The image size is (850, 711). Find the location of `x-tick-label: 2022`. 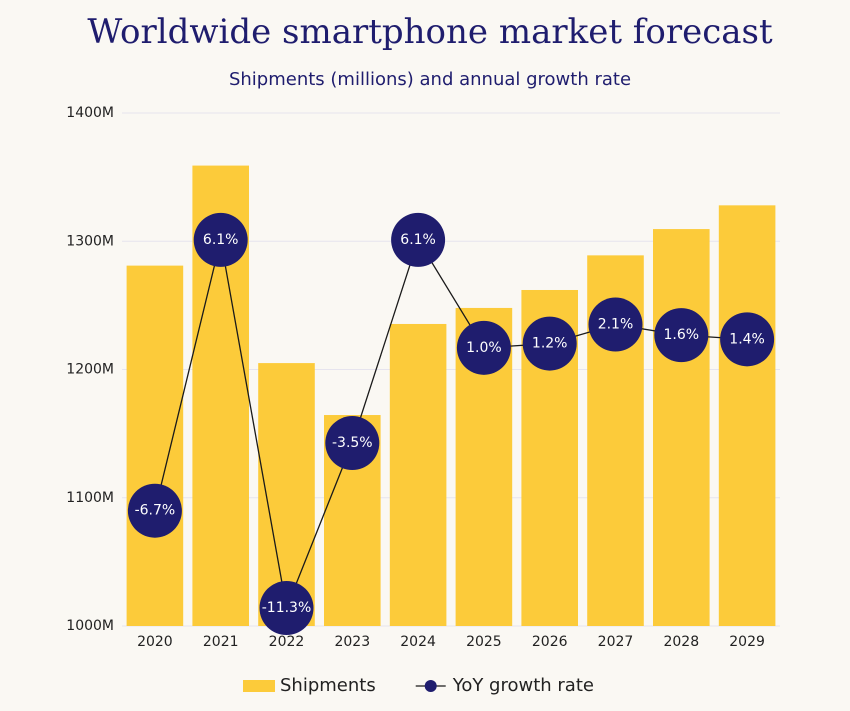

x-tick-label: 2022 is located at coordinates (287, 642).